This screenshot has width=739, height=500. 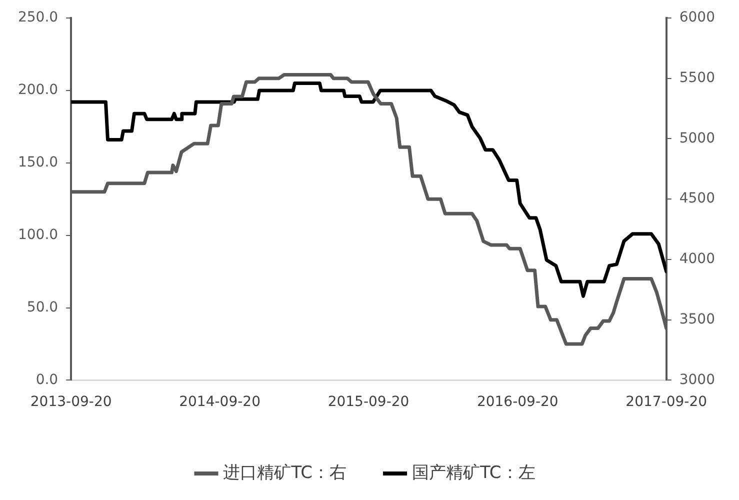 I want to click on y2-tick-label: 5000, so click(x=697, y=138).